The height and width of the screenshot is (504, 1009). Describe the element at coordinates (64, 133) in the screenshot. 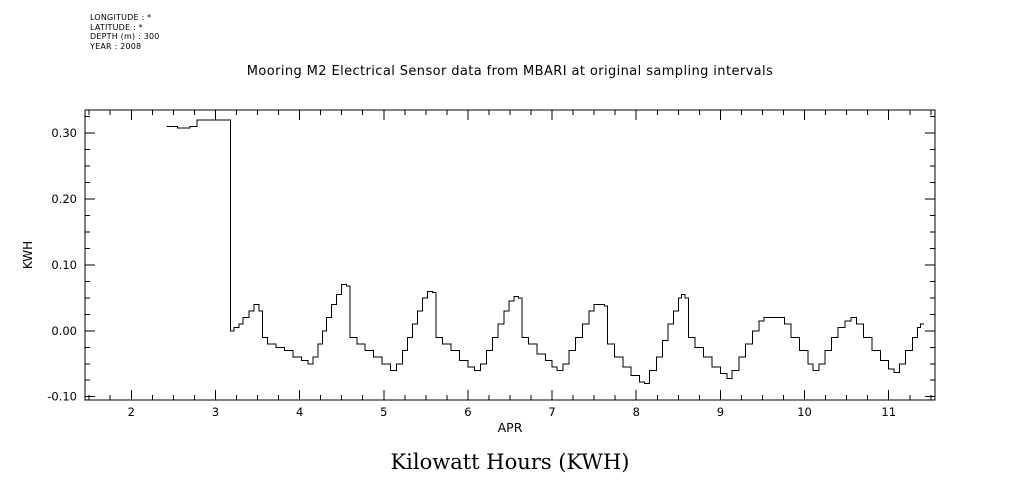

I see `y-tick-label: 0.30` at that location.